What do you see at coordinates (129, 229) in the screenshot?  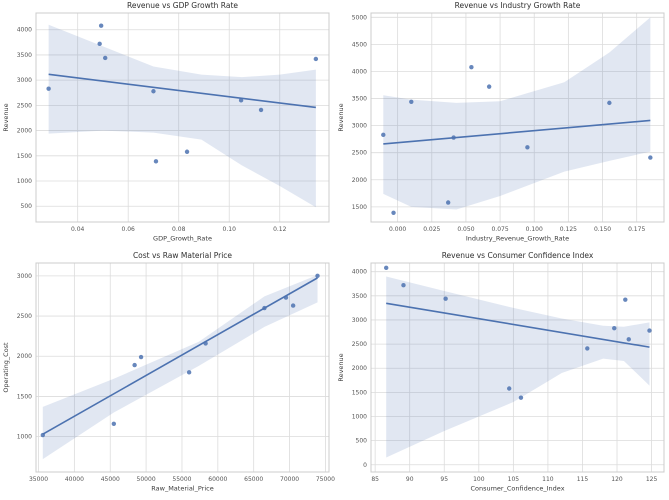 I see `x-tick-label: 0.06` at bounding box center [129, 229].